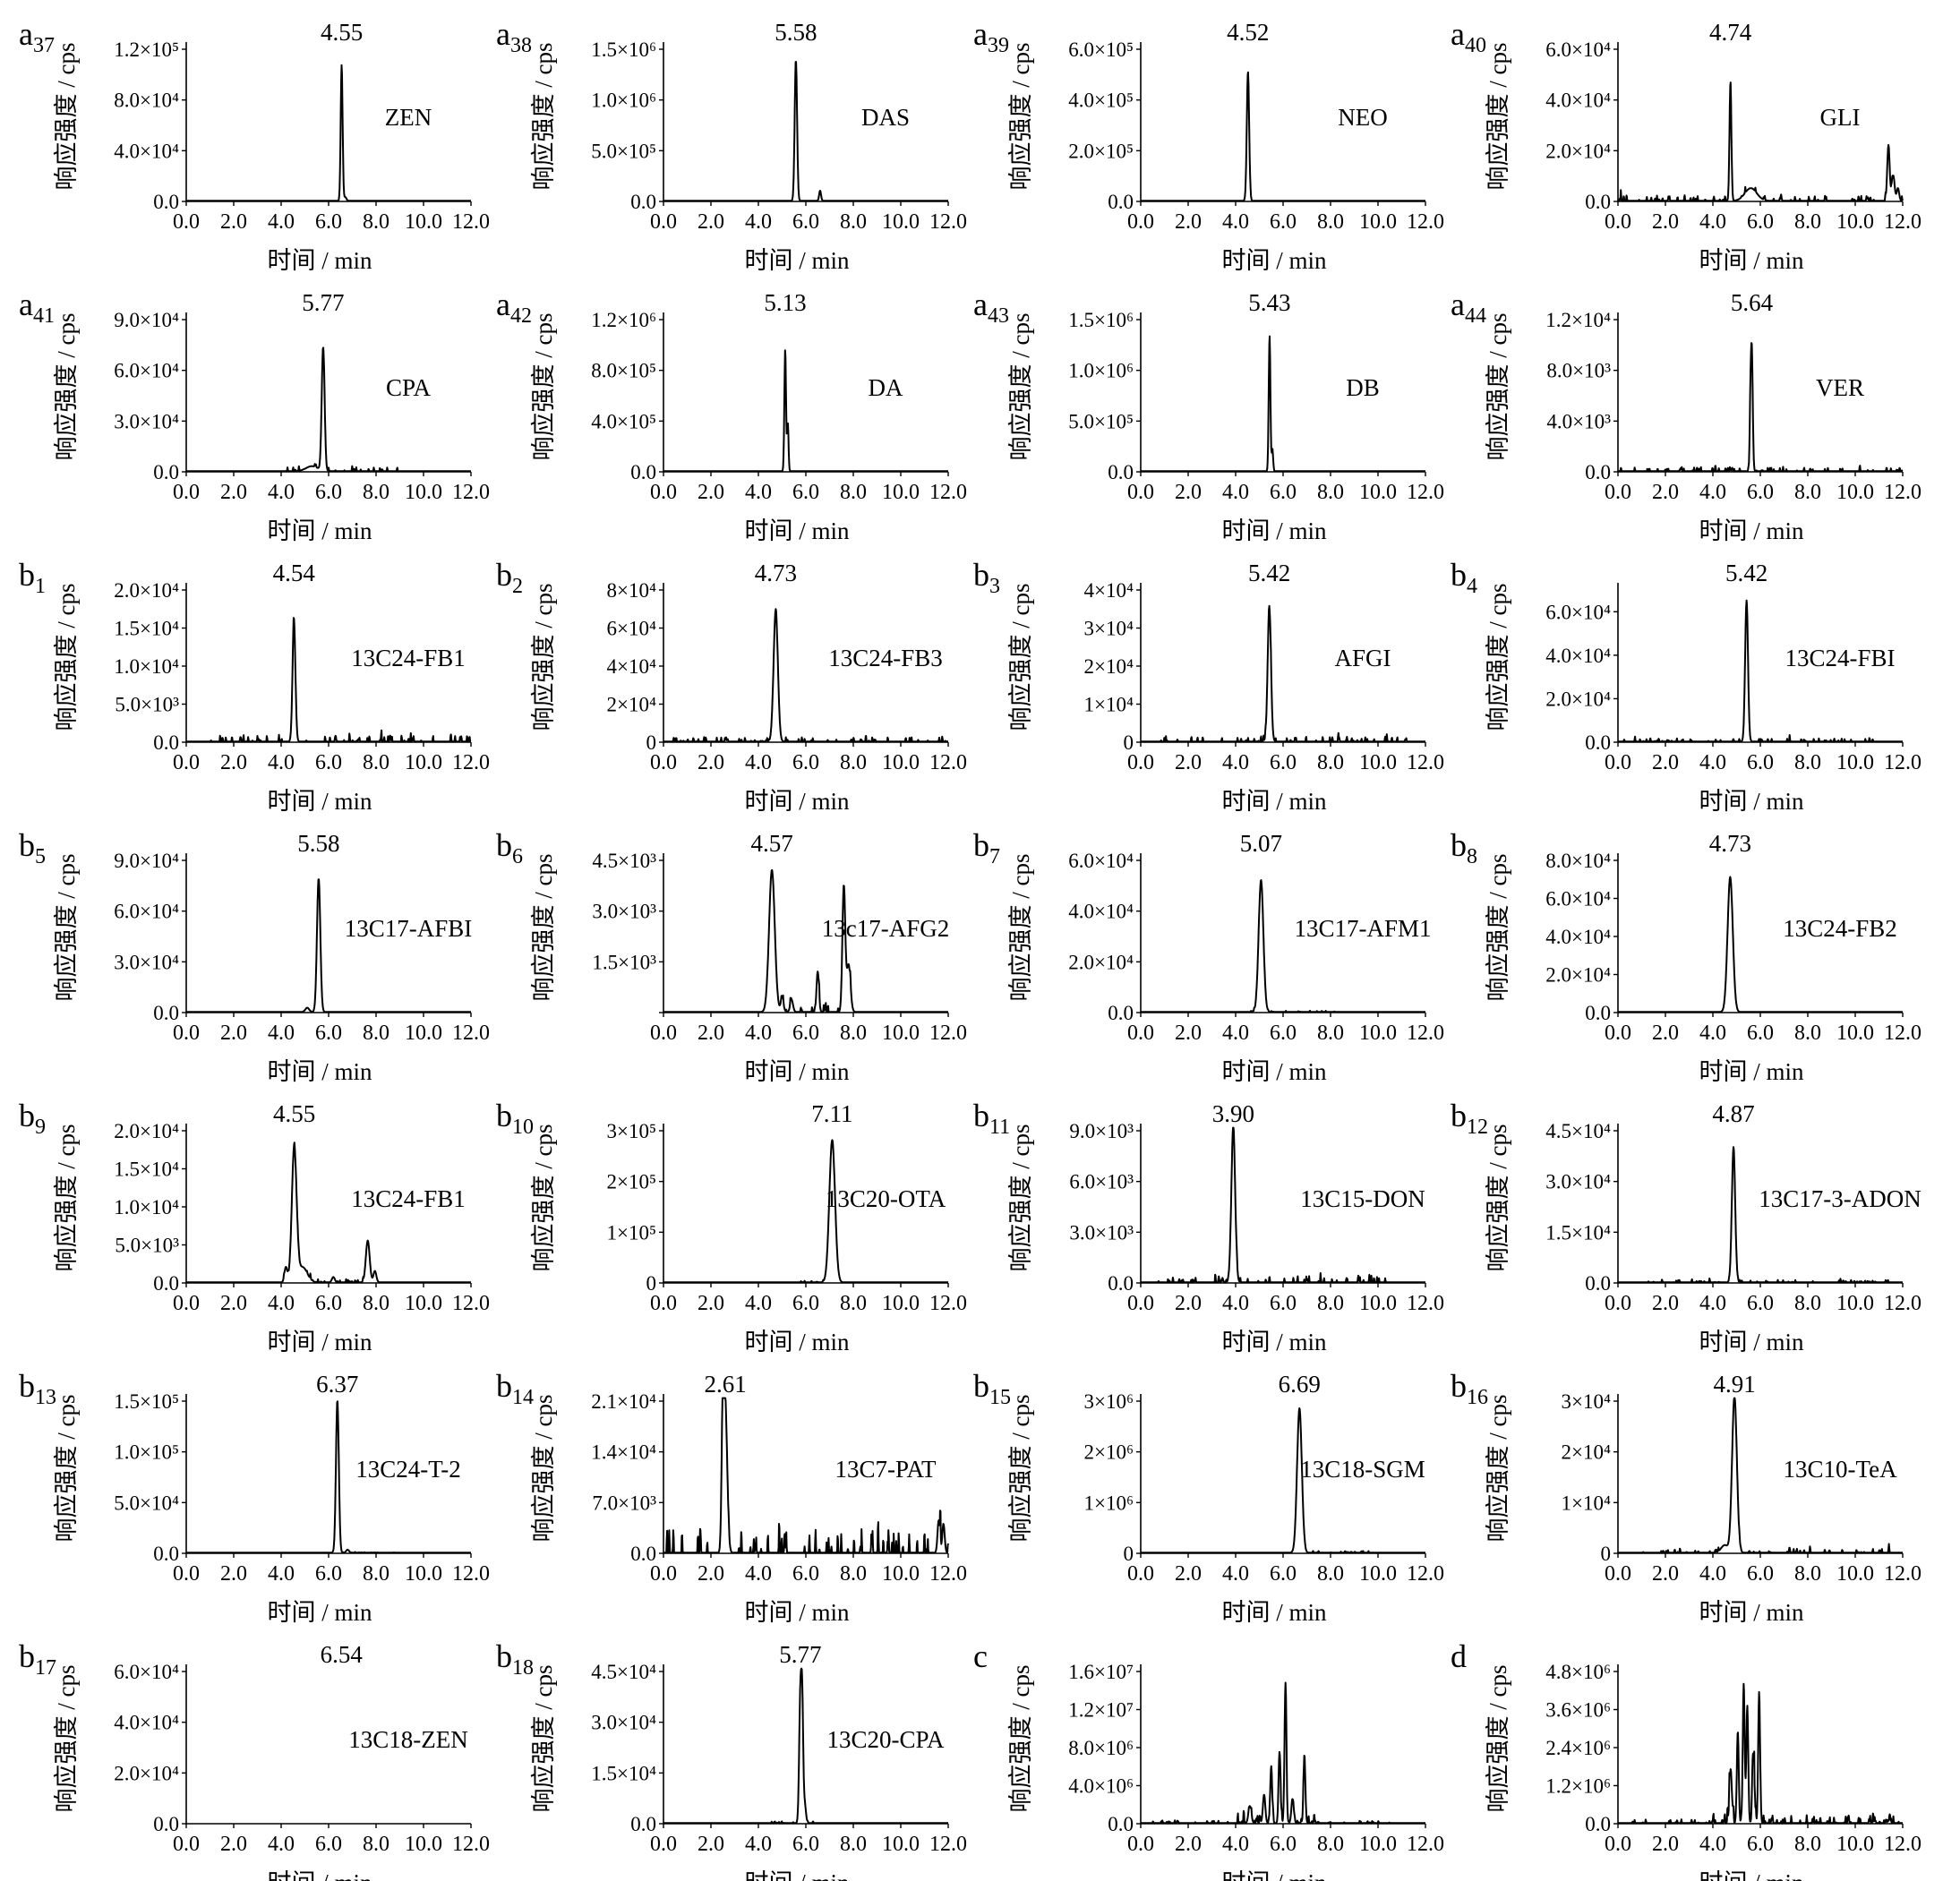 Image resolution: width=1960 pixels, height=1881 pixels. Describe the element at coordinates (323, 302) in the screenshot. I see `peak-retention-label: 5.77` at that location.